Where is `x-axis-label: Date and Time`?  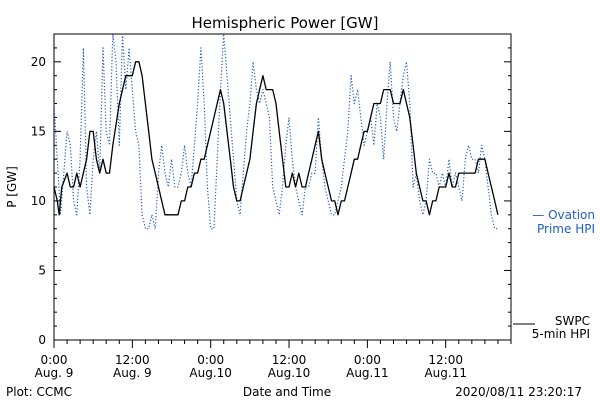
x-axis-label: Date and Time is located at coordinates (287, 392).